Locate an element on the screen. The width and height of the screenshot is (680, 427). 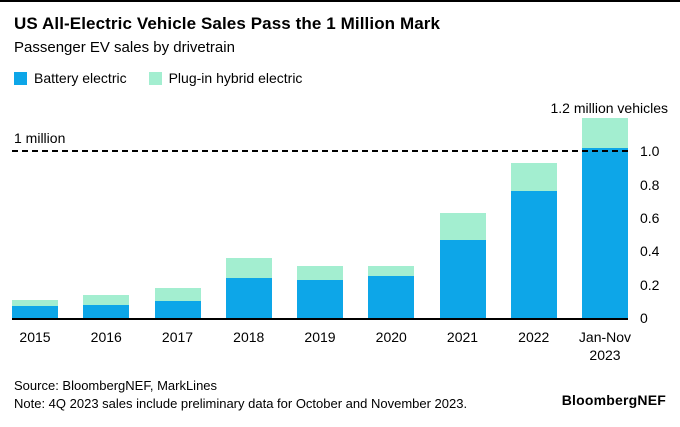
y-tick-label: 0.2 is located at coordinates (650, 284).